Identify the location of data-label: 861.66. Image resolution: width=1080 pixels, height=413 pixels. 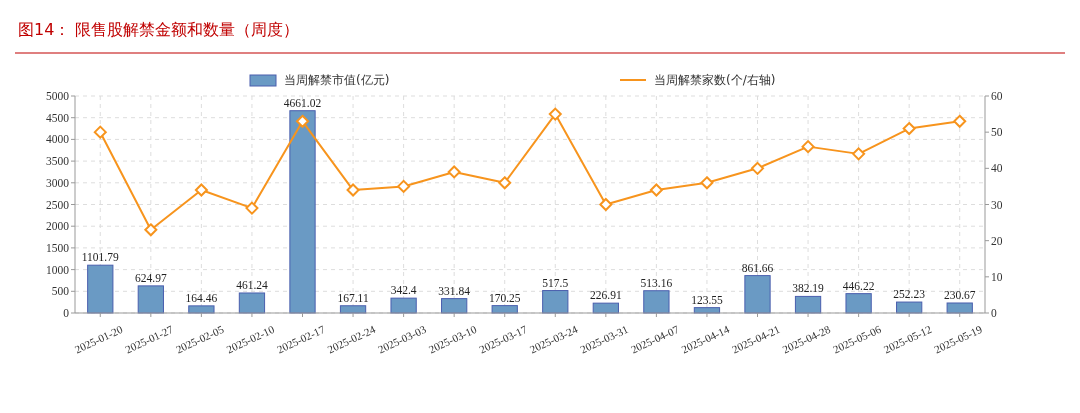
(757, 267).